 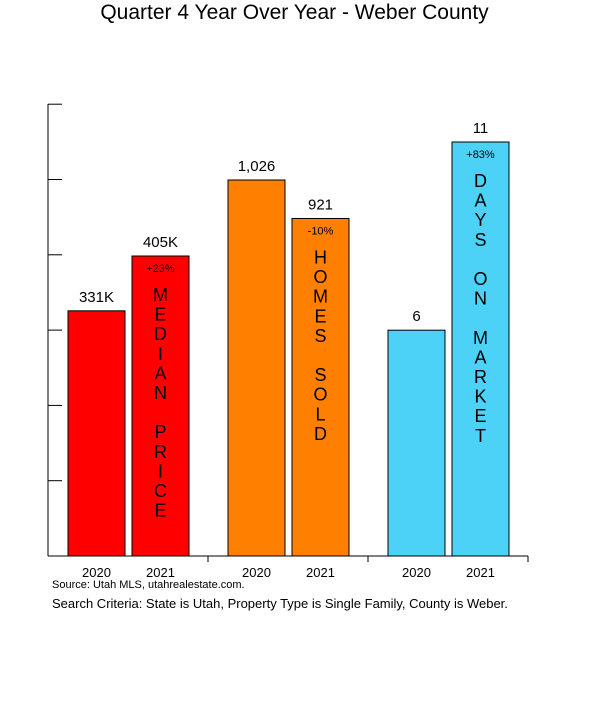 I want to click on bar-value-label: 921, so click(x=320, y=204).